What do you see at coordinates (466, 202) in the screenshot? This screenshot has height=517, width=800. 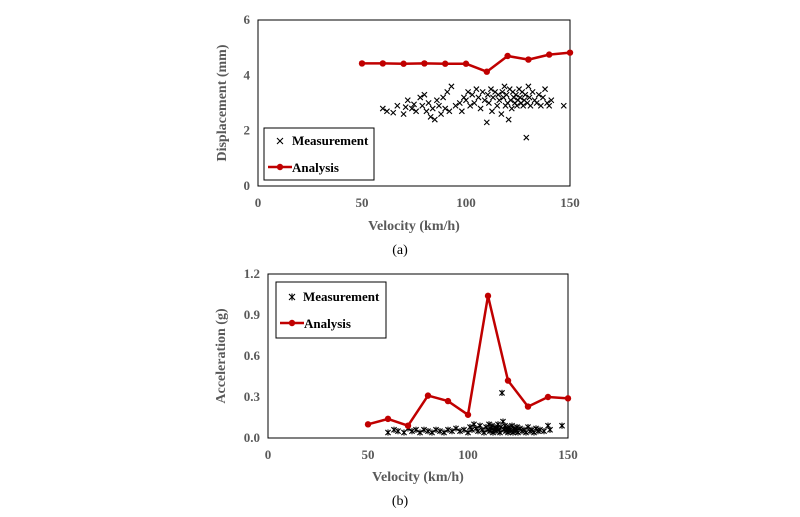 I see `chart-a-x-tick-label: 100` at bounding box center [466, 202].